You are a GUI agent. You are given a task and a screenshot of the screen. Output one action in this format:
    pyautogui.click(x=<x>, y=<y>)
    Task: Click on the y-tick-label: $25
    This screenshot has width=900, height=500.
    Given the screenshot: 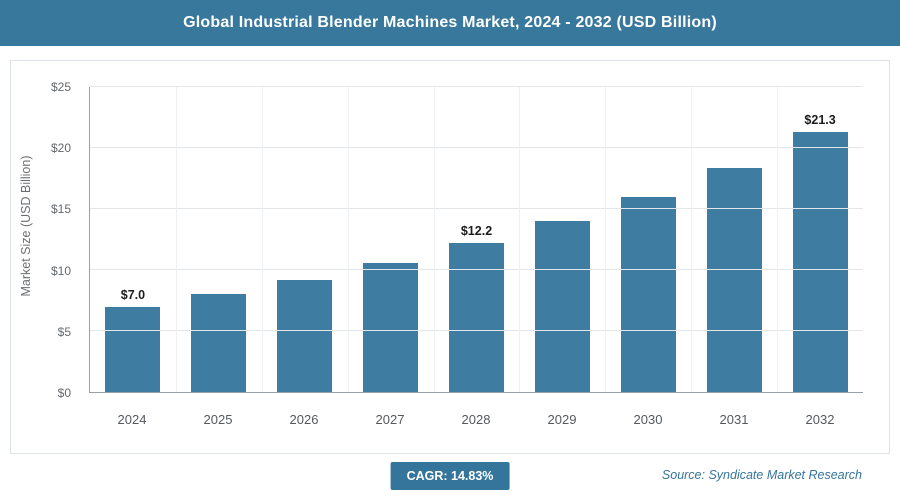 What is the action you would take?
    pyautogui.click(x=60, y=87)
    